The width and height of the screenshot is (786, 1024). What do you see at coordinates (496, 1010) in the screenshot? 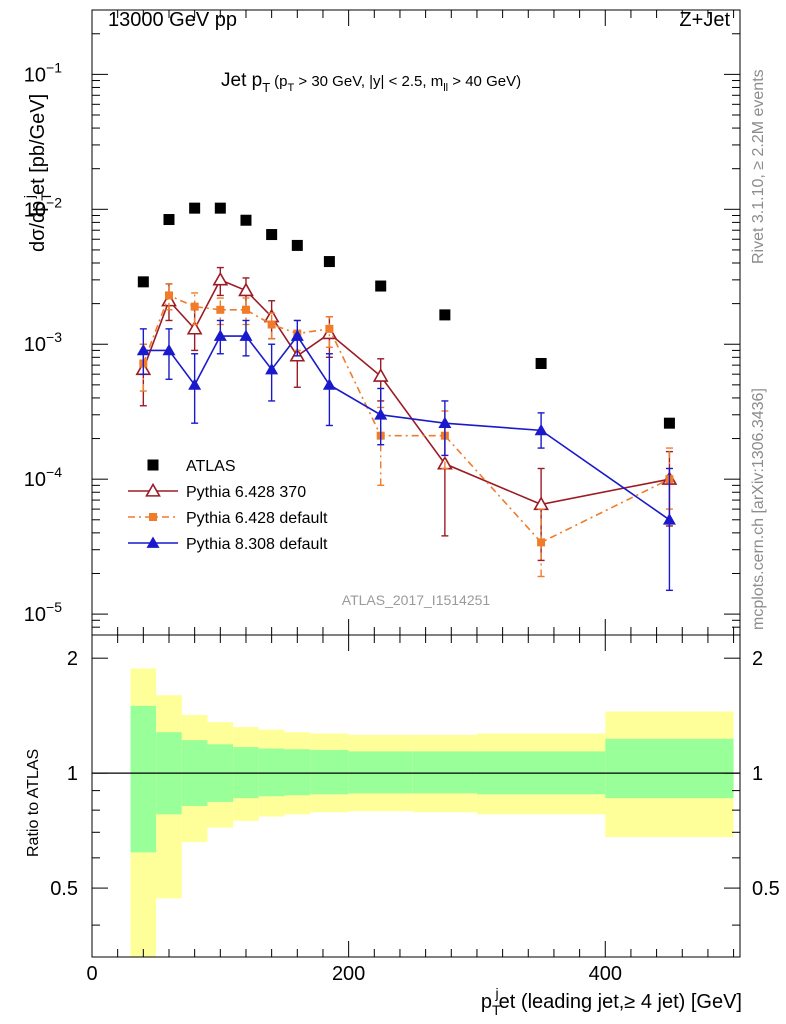
I see `x-label-sub: T` at bounding box center [496, 1010].